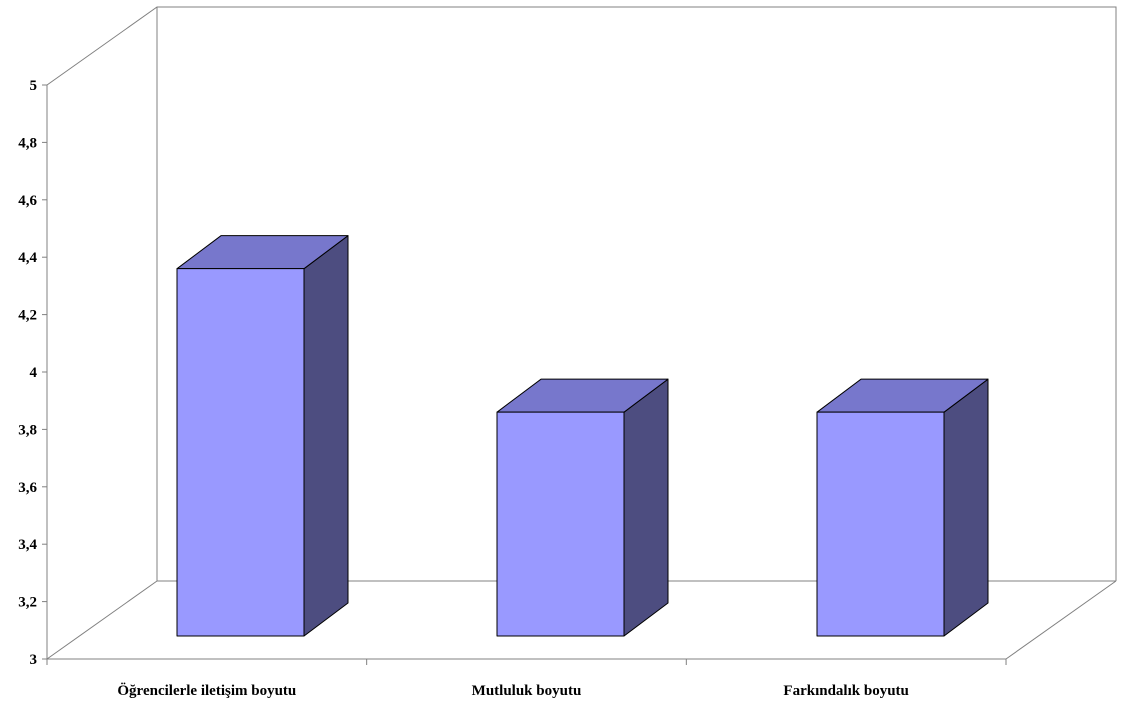  Describe the element at coordinates (27, 258) in the screenshot. I see `y-tick-label: 4,4` at that location.